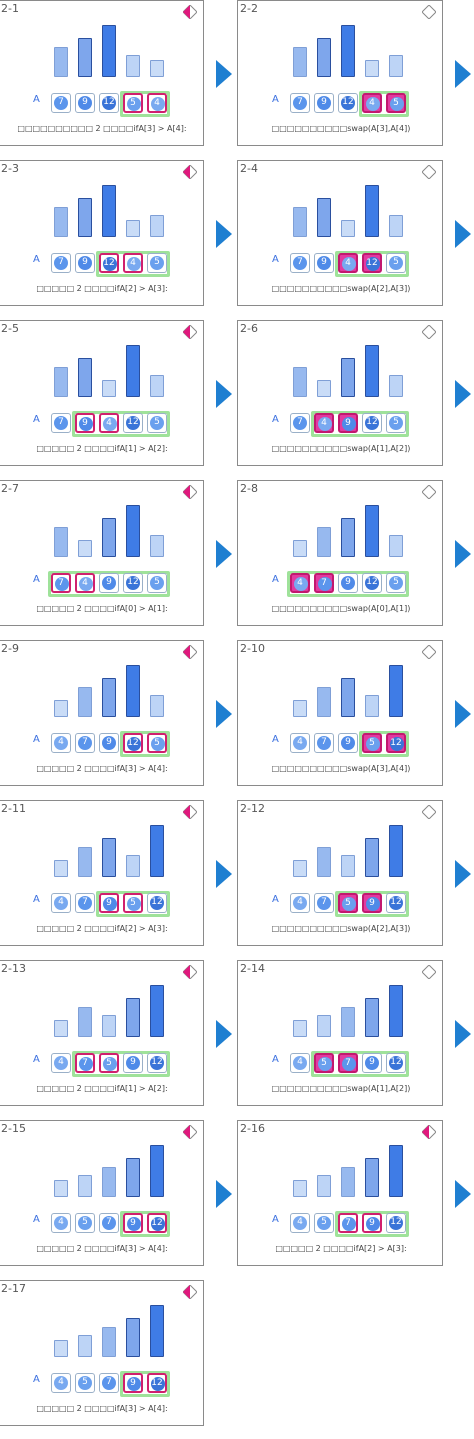 This screenshot has height=1439, width=474. I want to click on array-cells: 4 7 9 5 12, so click(341, 744).